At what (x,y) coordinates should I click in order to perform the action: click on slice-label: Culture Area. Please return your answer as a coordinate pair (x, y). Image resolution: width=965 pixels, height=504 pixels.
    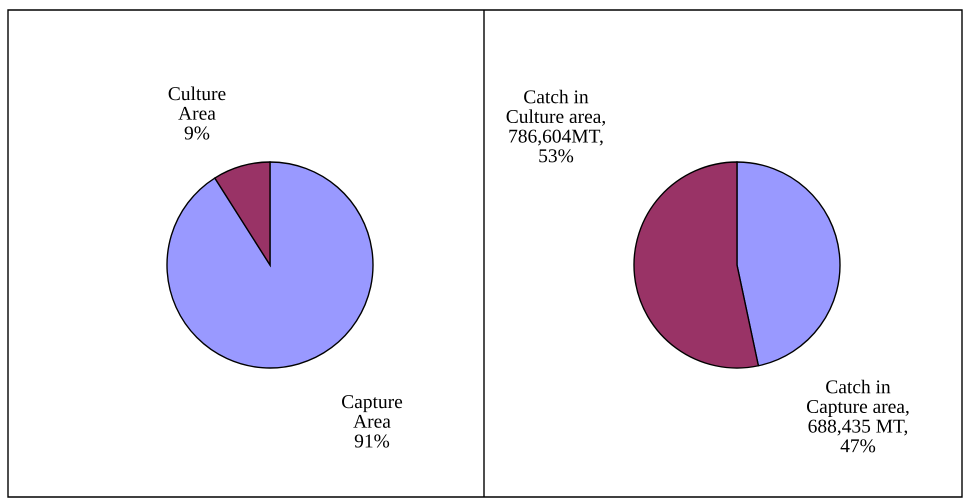
    Looking at the image, I should click on (197, 103).